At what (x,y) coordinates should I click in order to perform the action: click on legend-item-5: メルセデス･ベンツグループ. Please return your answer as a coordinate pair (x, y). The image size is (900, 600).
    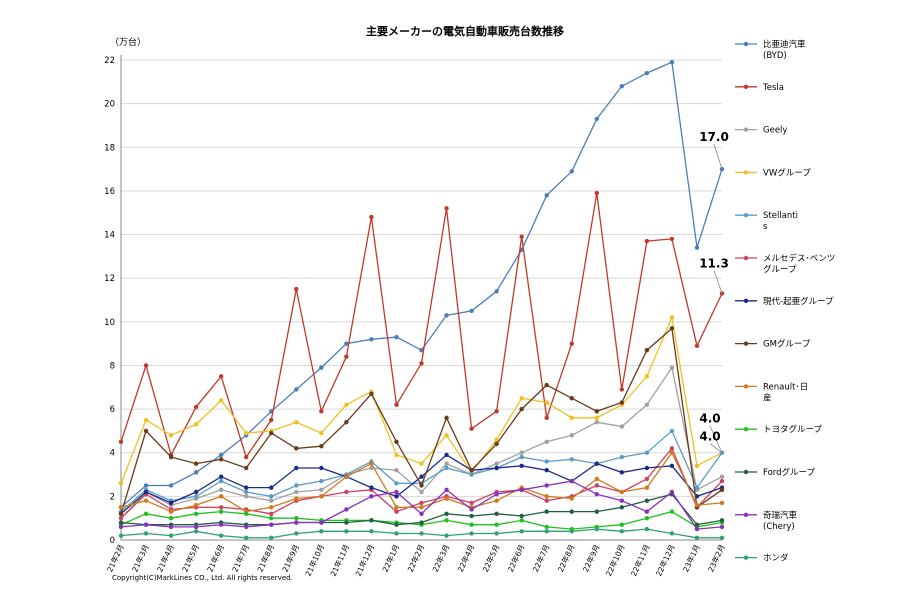
    Looking at the image, I should click on (785, 264).